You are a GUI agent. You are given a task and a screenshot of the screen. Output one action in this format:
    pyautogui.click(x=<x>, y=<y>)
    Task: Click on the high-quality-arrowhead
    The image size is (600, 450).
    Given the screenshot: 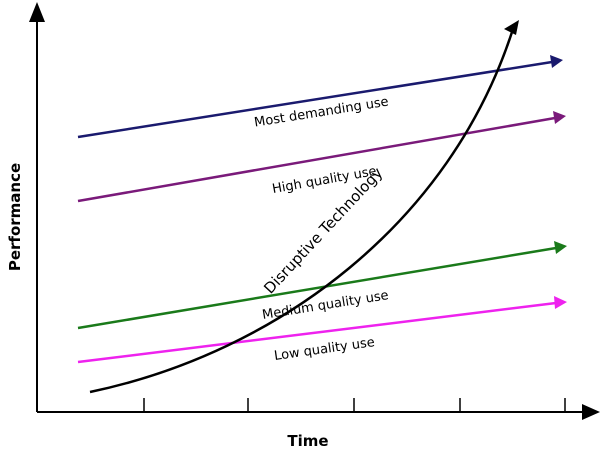 What is the action you would take?
    pyautogui.click(x=559, y=117)
    